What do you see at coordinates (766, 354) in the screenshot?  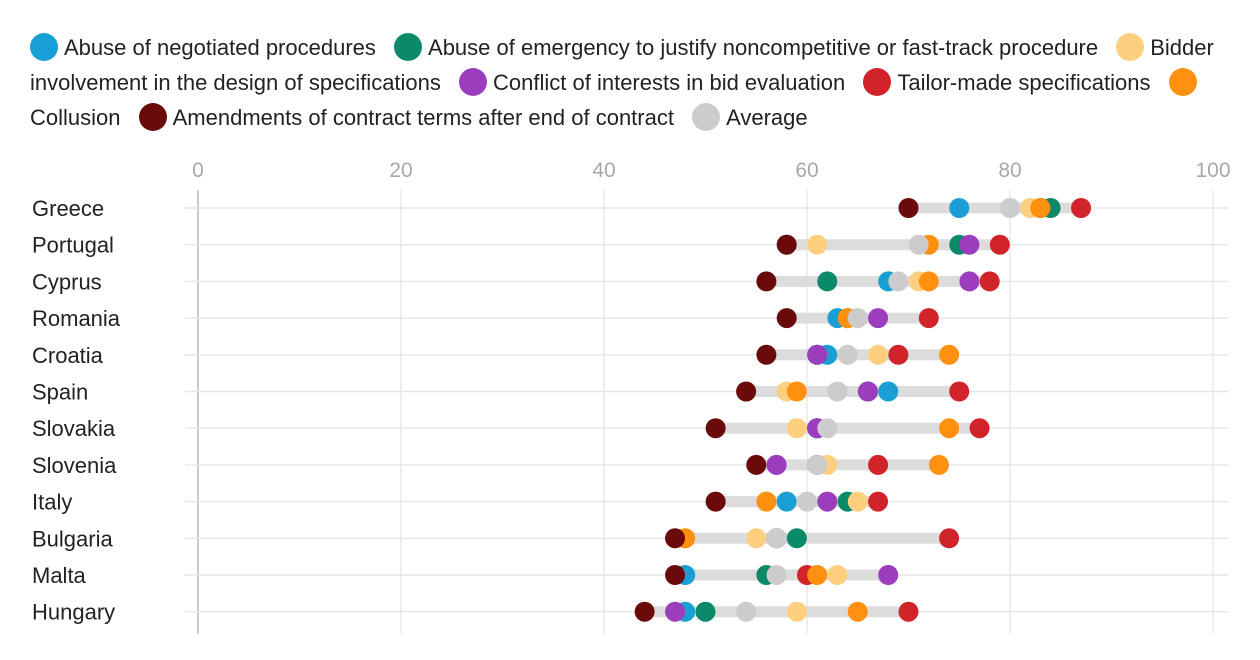 I see `dot-amendments-of-contract-terms-after-end-of-contract-croatia` at bounding box center [766, 354].